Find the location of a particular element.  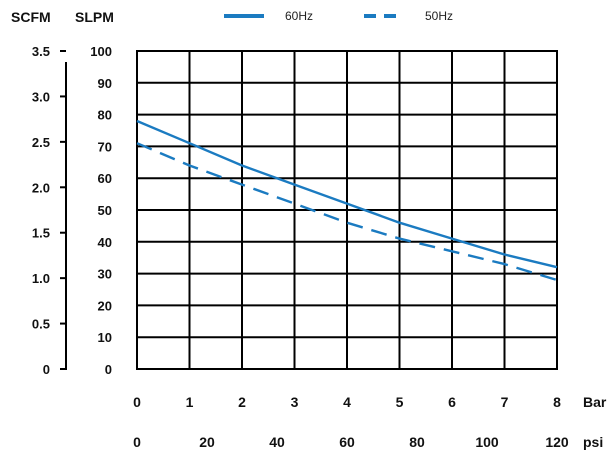

psi-tick-label: 20 is located at coordinates (207, 442).